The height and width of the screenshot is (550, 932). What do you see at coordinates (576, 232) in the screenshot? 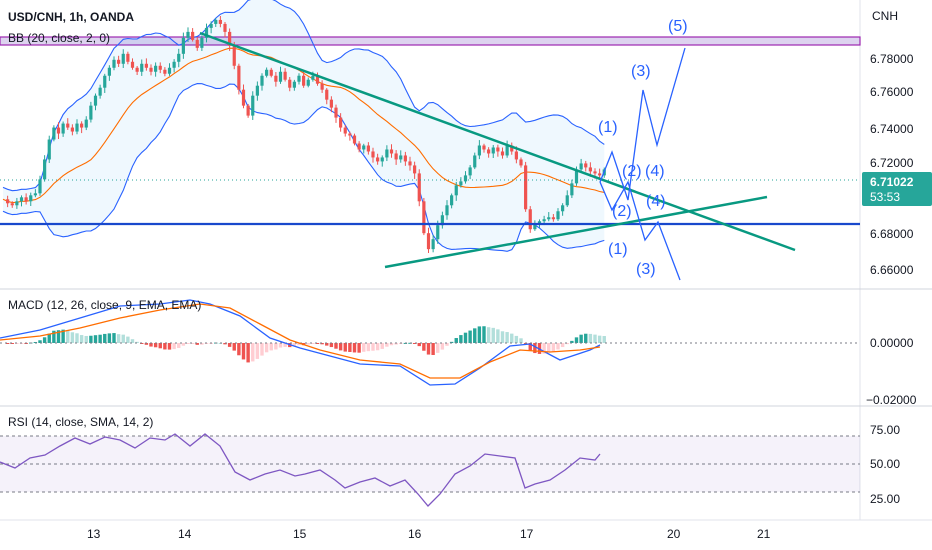
I see `lower-trendline` at bounding box center [576, 232].